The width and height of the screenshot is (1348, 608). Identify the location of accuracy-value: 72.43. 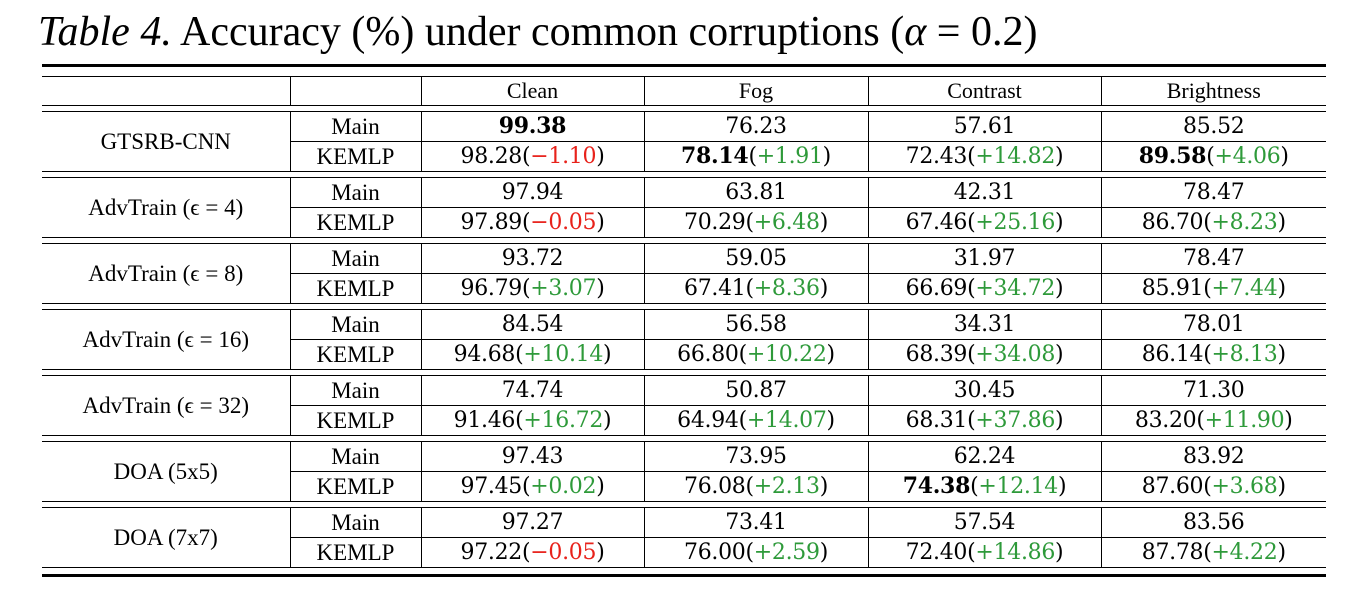
(936, 156).